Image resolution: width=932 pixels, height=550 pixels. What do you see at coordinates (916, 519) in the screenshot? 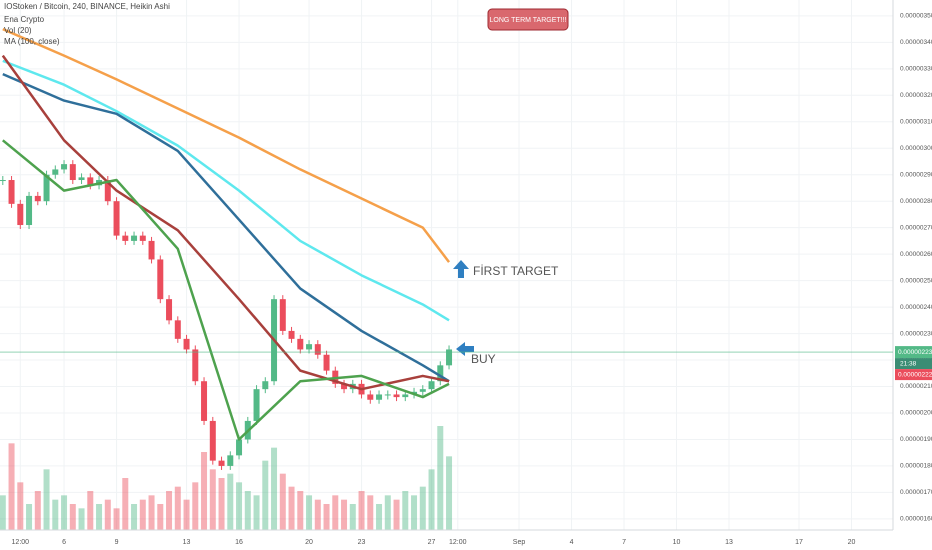
I see `y-tick-label: 0.00000160` at bounding box center [916, 519].